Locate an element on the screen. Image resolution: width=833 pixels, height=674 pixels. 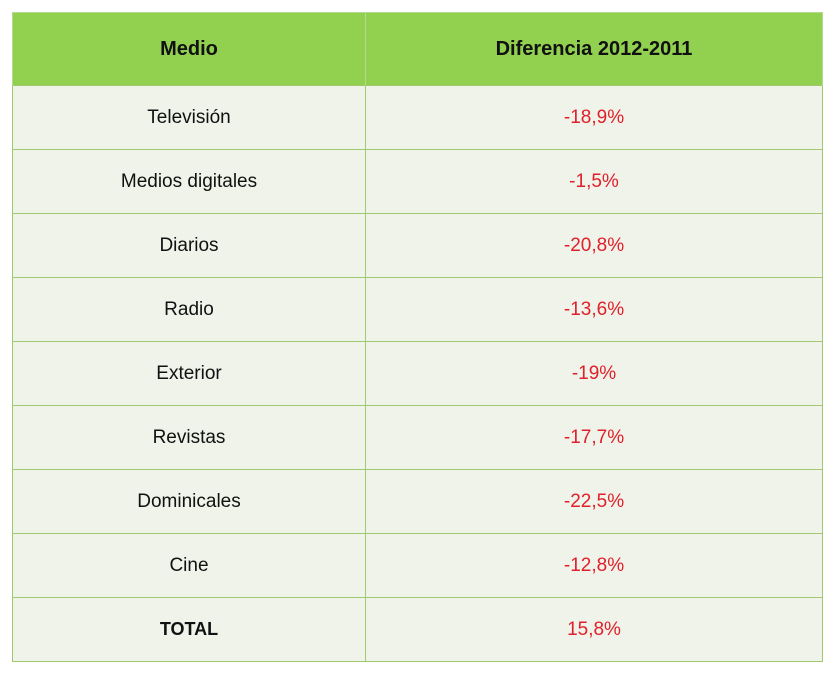
diferencia-cell: -17,7% is located at coordinates (594, 437).